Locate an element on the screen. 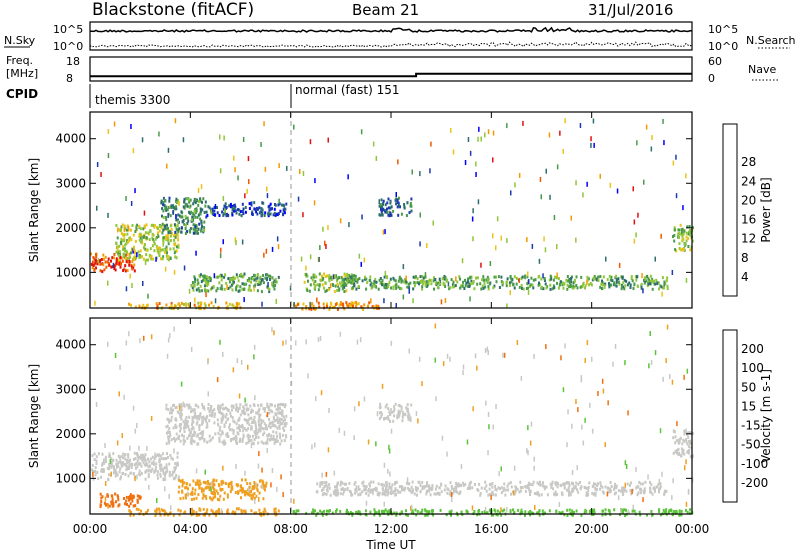  power-colorbar-tick-2: 12 is located at coordinates (748, 239).